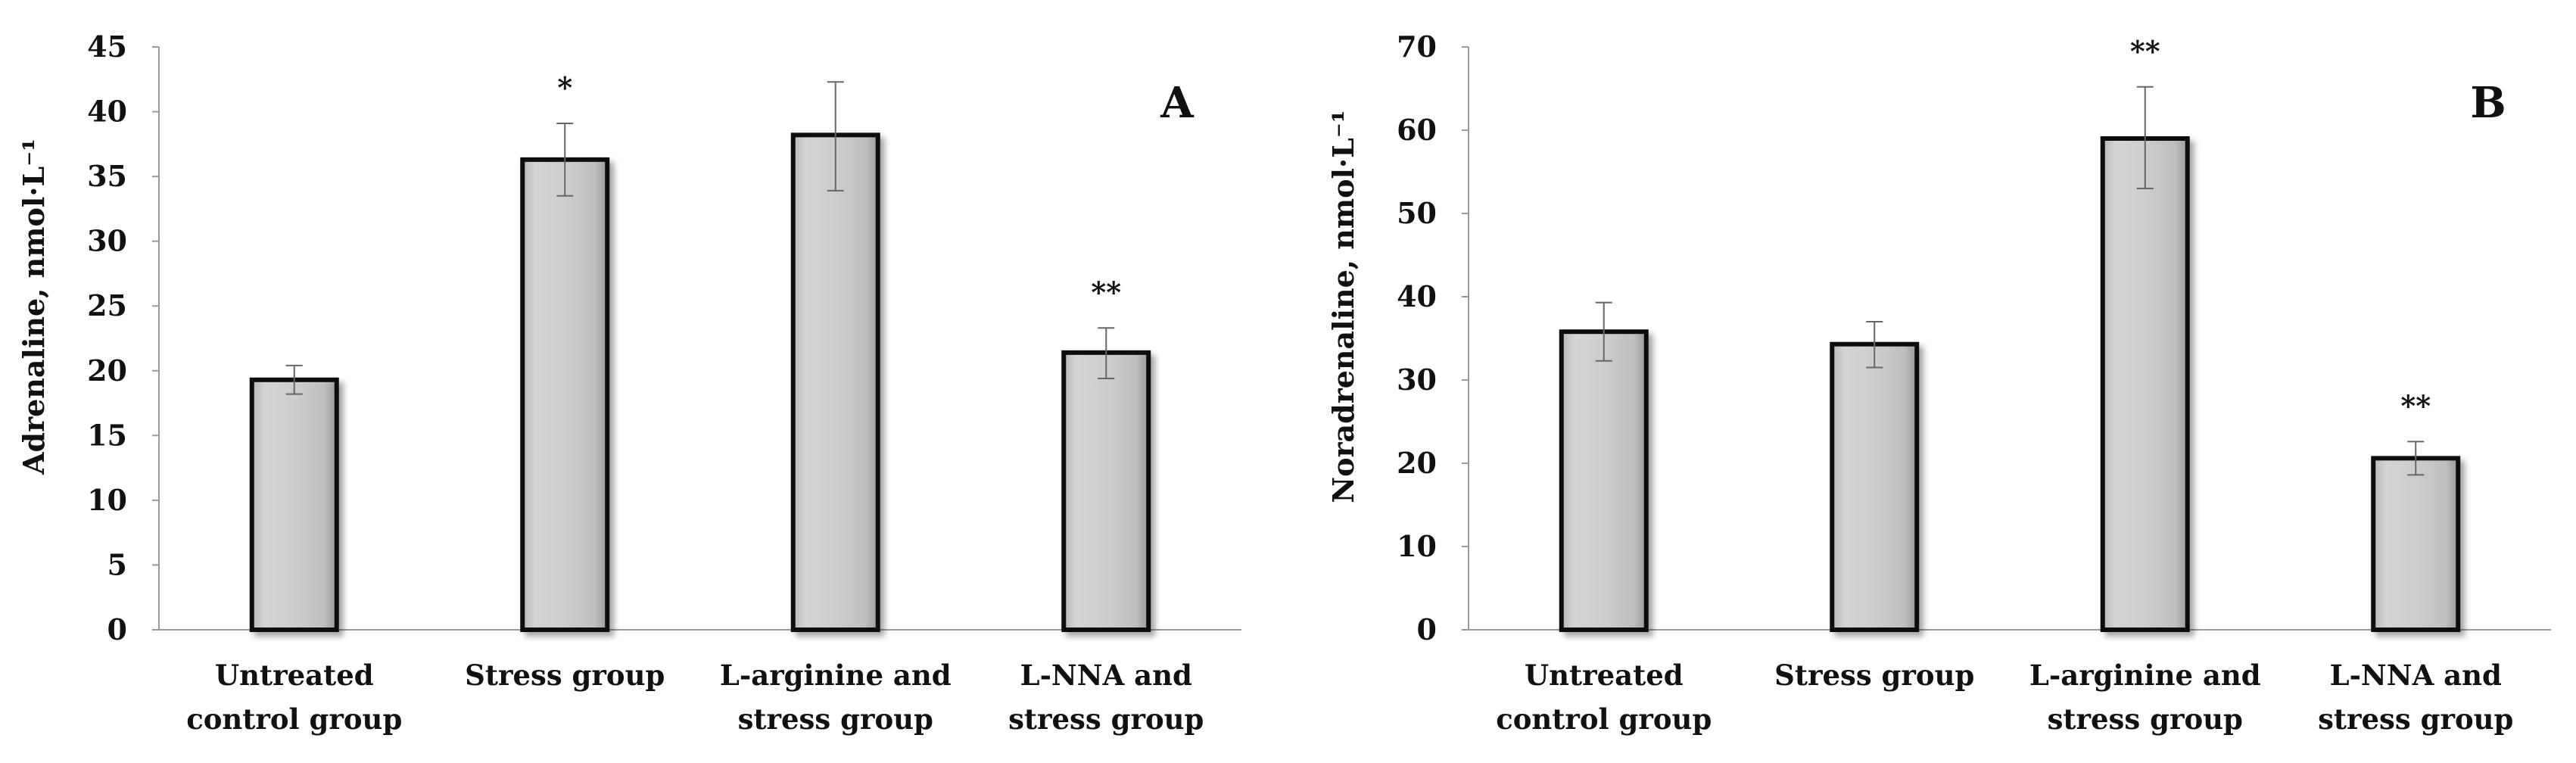  Describe the element at coordinates (107, 305) in the screenshot. I see `y-tick-label: 25` at that location.